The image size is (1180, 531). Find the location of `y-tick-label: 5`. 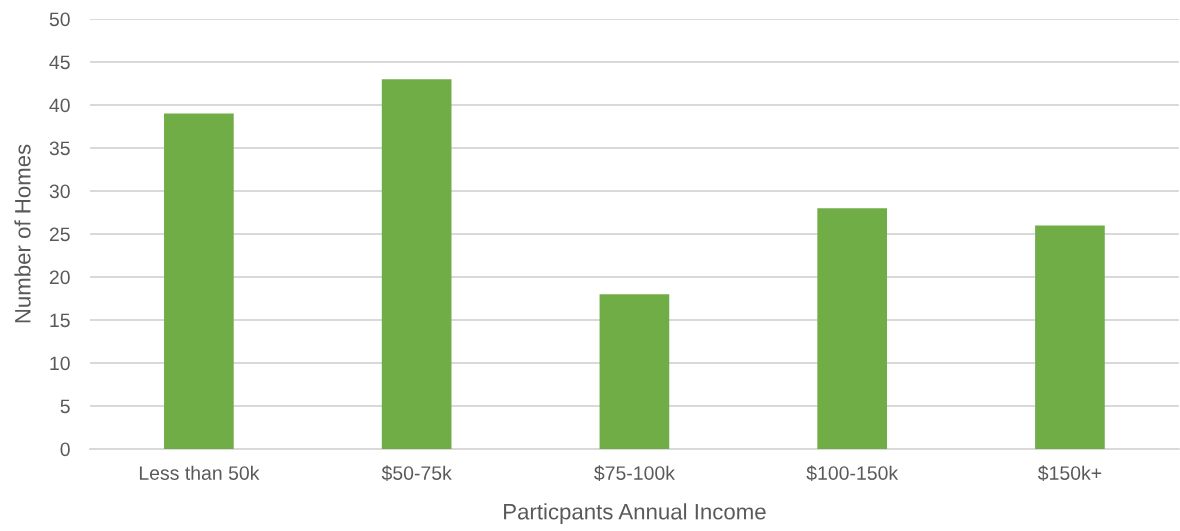

y-tick-label: 5 is located at coordinates (65, 406).